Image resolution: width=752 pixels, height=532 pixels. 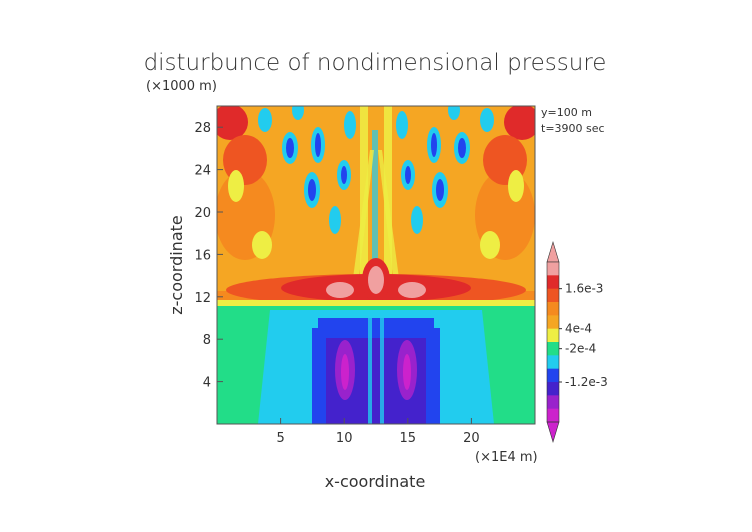 What do you see at coordinates (202, 171) in the screenshot?
I see `y-tick-label: 24` at bounding box center [202, 171].